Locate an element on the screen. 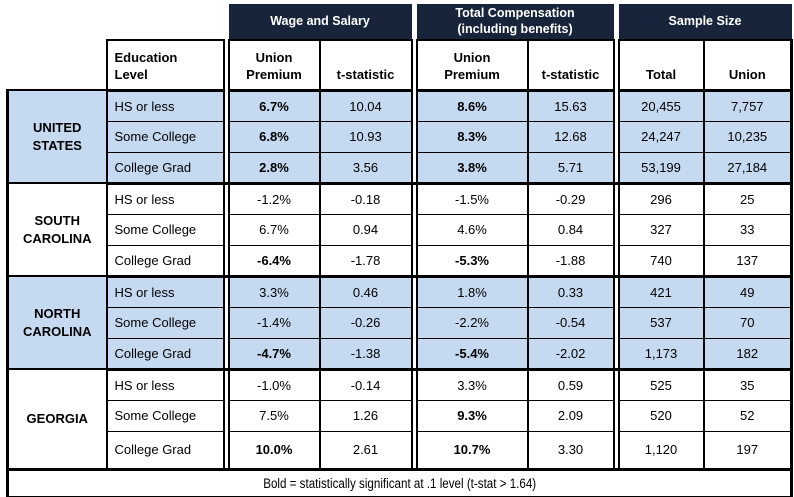 The height and width of the screenshot is (497, 794). tc-premium-cell: -5.4% is located at coordinates (472, 354).